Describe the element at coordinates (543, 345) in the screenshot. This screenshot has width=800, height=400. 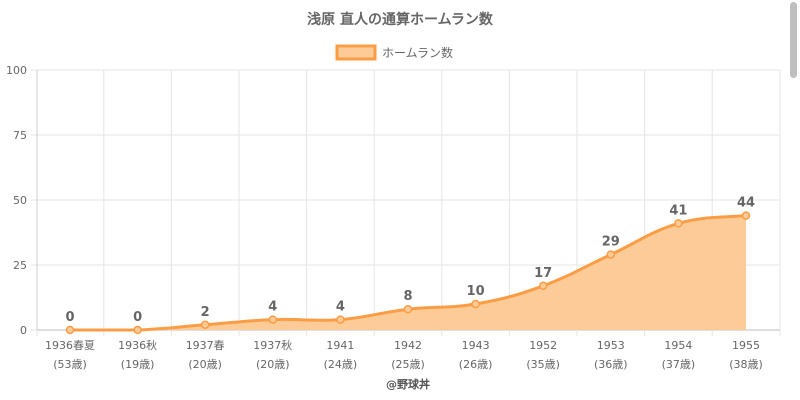
I see `x-tick-label: 1952` at that location.